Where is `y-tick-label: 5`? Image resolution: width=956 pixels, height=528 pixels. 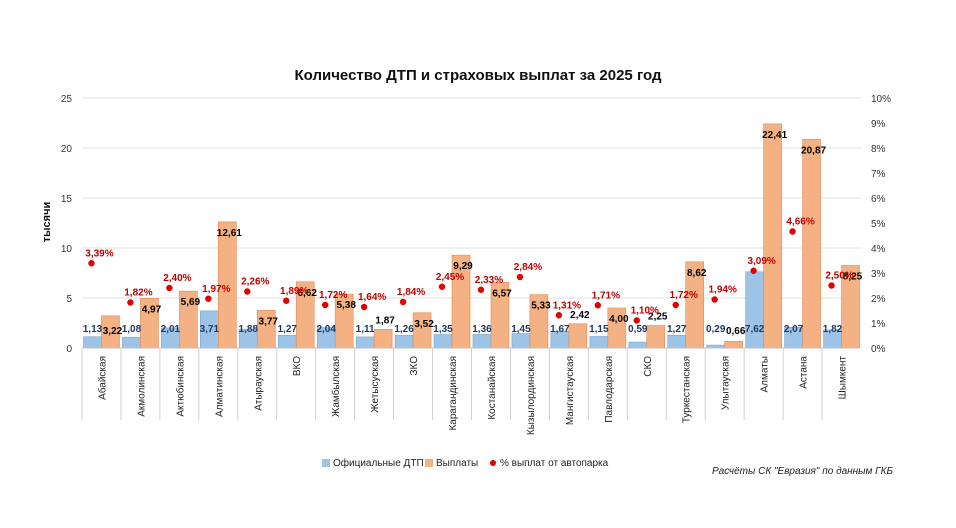
y-tick-label: 5 is located at coordinates (69, 299).